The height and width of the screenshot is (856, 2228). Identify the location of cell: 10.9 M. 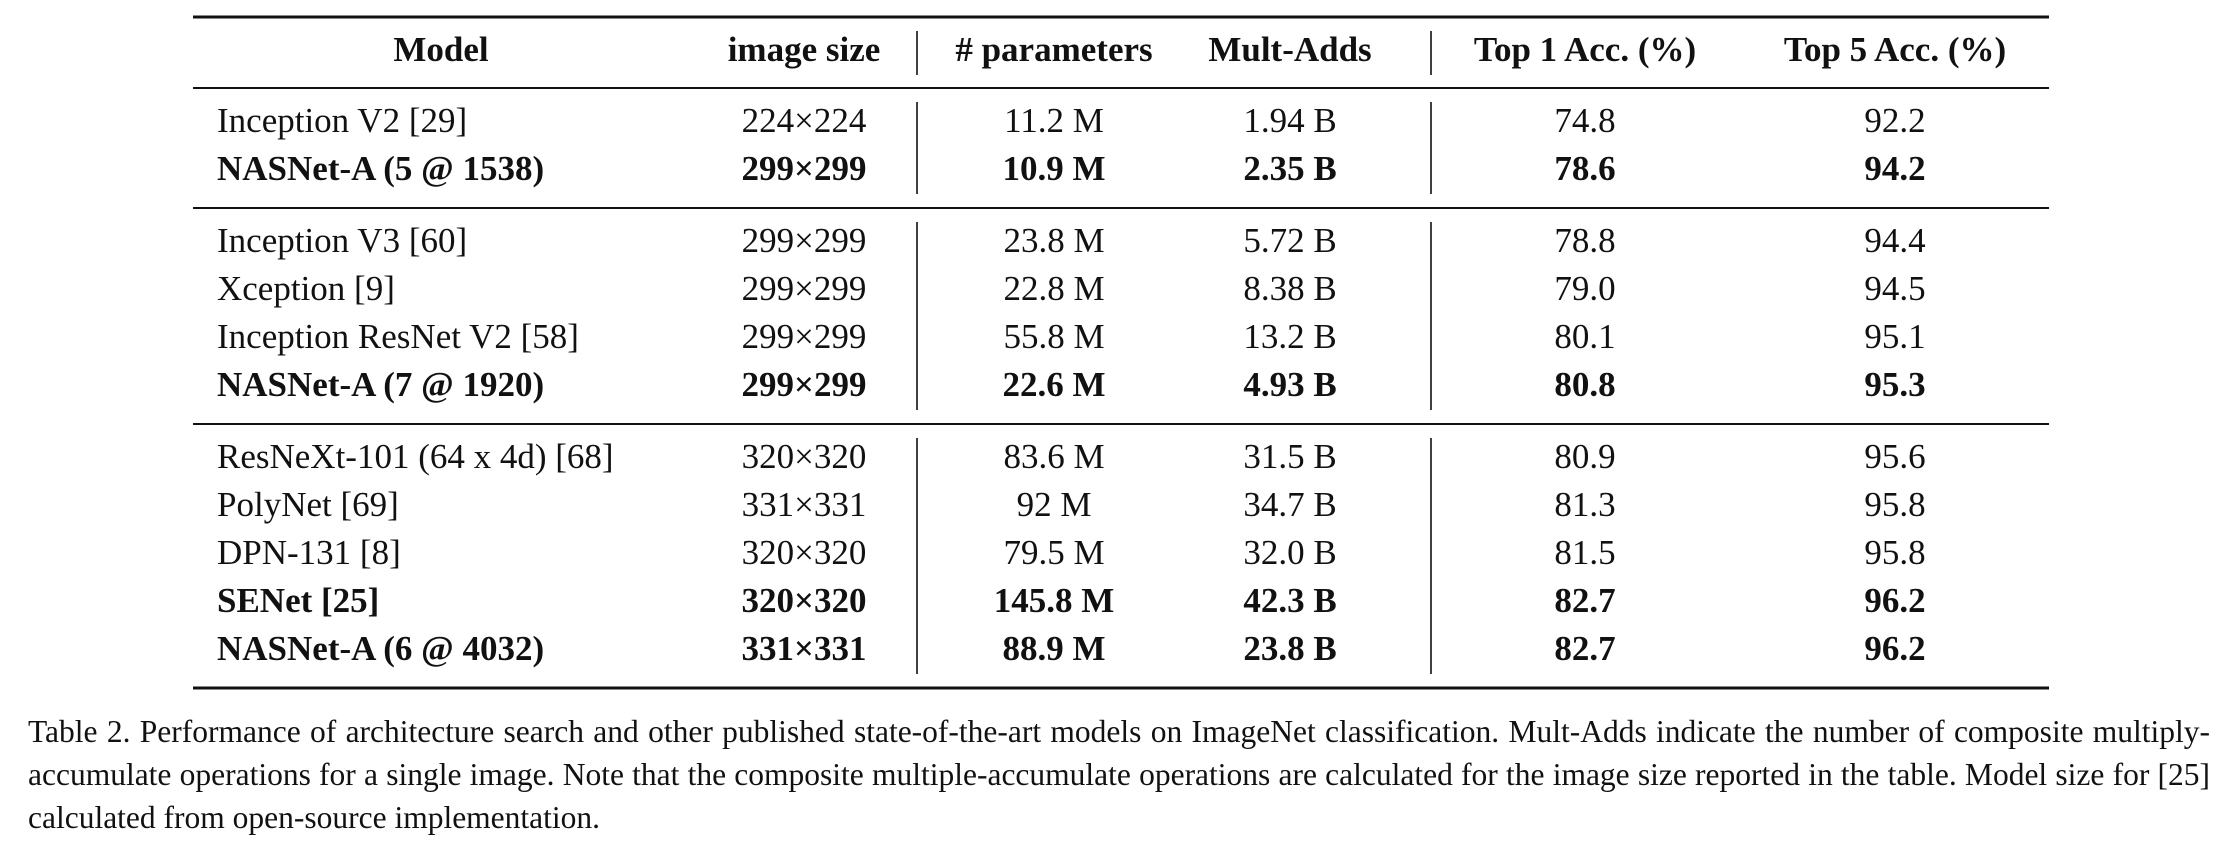
(1053, 168).